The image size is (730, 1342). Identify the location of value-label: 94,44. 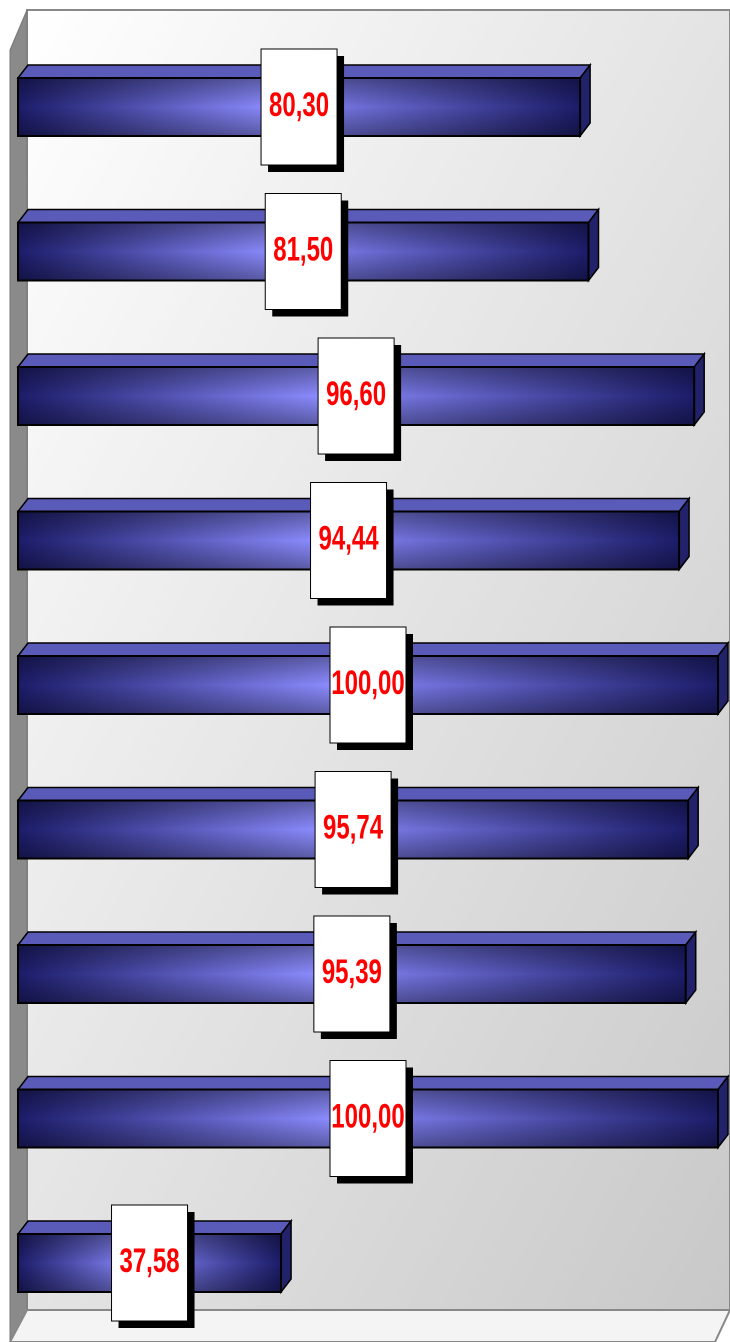
(349, 538).